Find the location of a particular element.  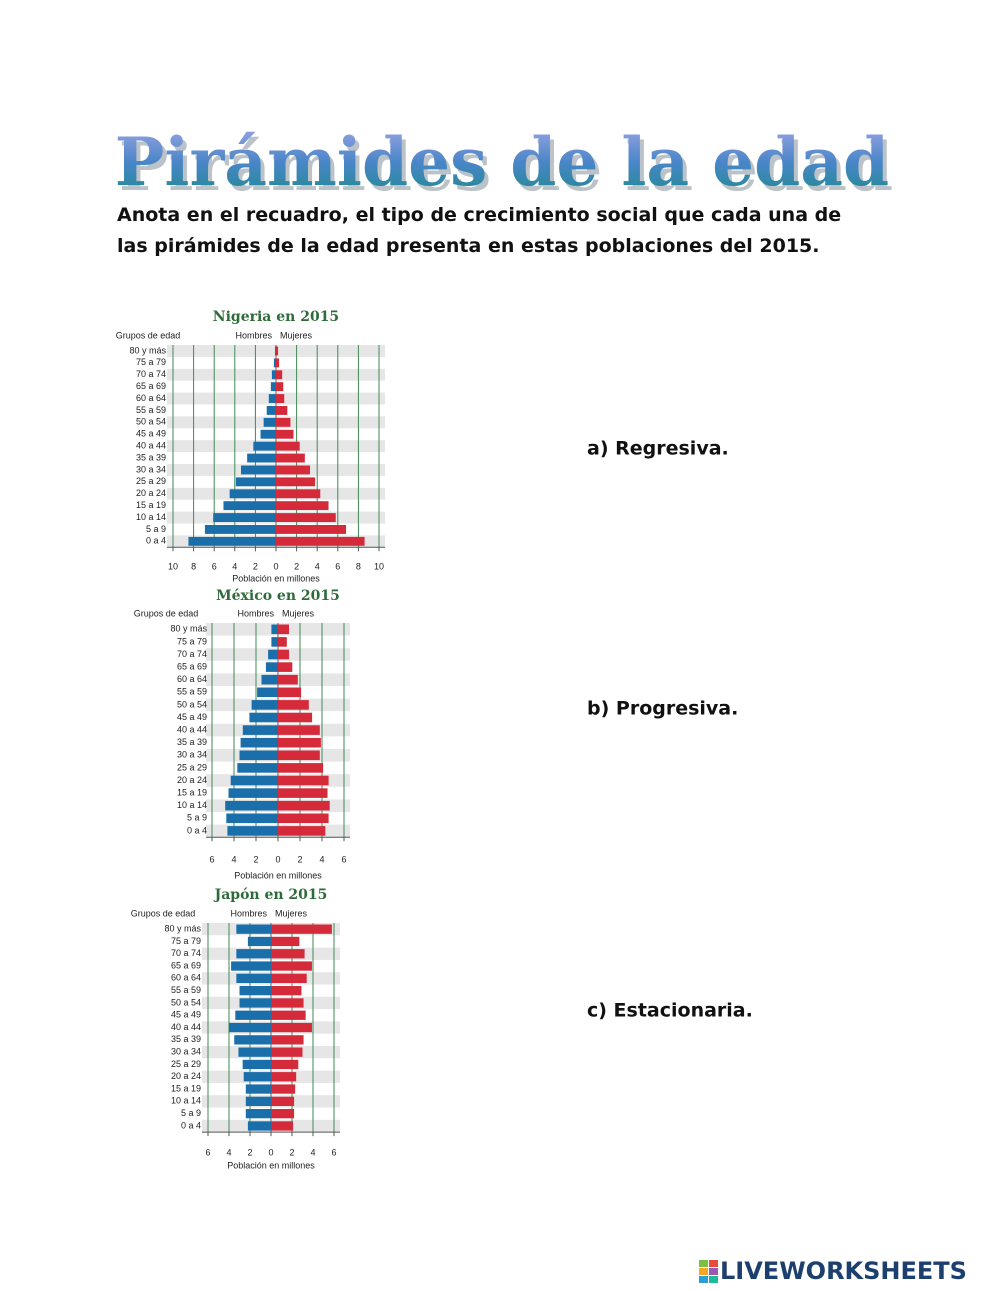

title-shadow: Pirámides de la edad is located at coordinates (506, 167).